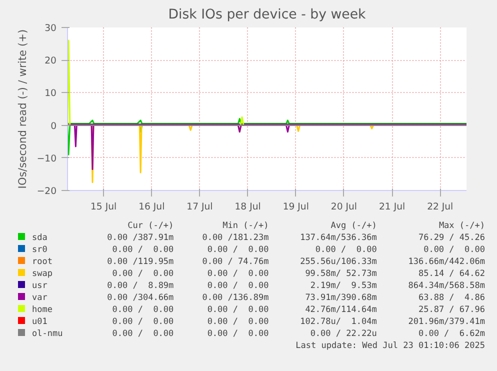  I want to click on text: 63.88 / 4.86, so click(451, 298).